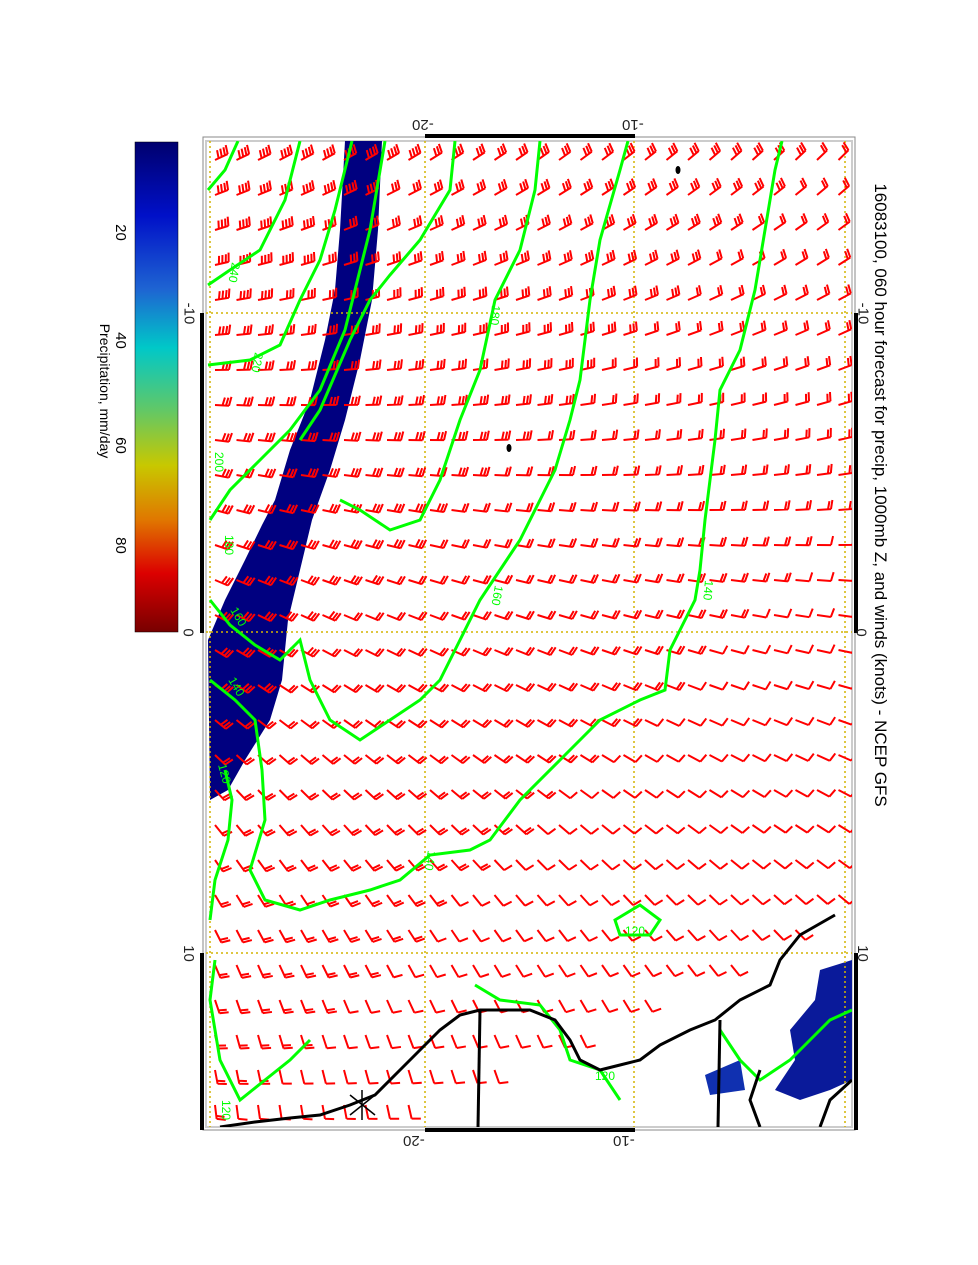 Image resolution: width=978 pixels, height=1265 pixels. What do you see at coordinates (234, 272) in the screenshot?
I see `contour-label: 240` at bounding box center [234, 272].